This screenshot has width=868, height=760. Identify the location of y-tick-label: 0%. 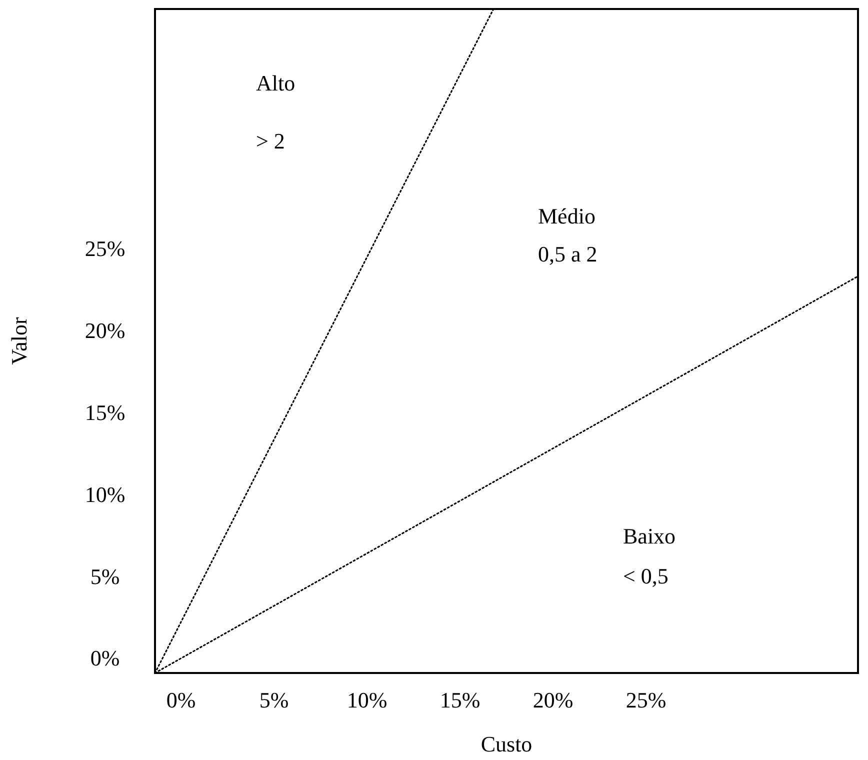
(105, 658).